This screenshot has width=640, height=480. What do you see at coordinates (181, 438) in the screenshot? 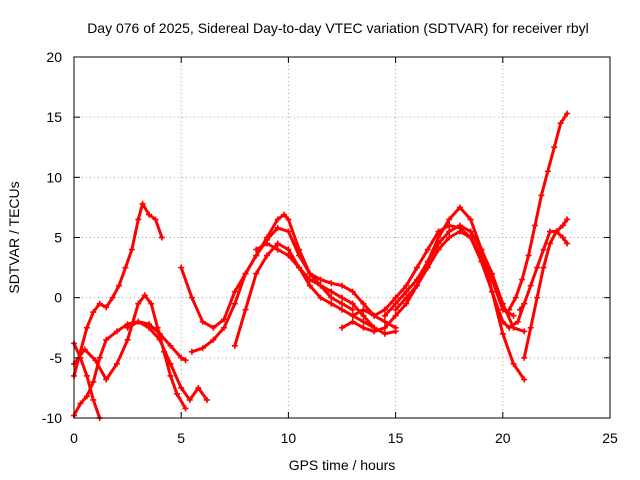
I see `x-tick-label: 5` at bounding box center [181, 438].